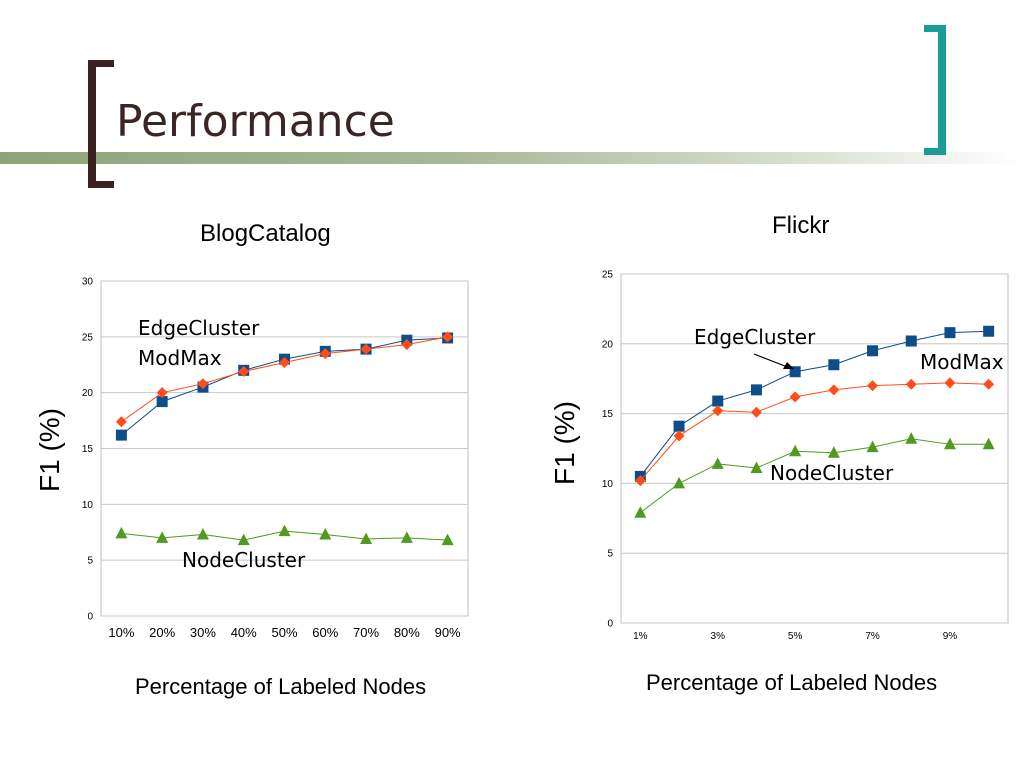 The width and height of the screenshot is (1024, 768). Describe the element at coordinates (801, 225) in the screenshot. I see `chart-title-flickr: Flickr` at that location.